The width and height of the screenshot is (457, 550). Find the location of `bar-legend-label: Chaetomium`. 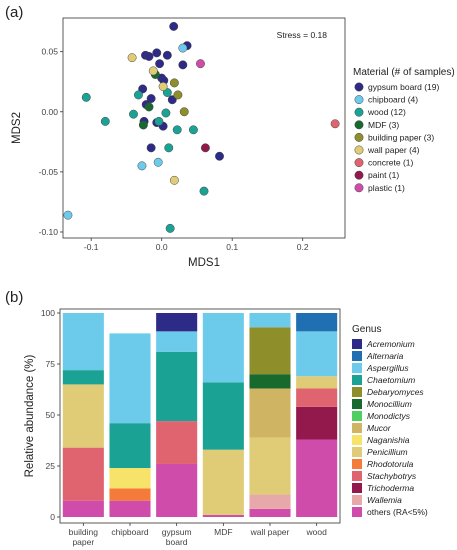

bar-legend-label: Chaetomium is located at coordinates (391, 380).